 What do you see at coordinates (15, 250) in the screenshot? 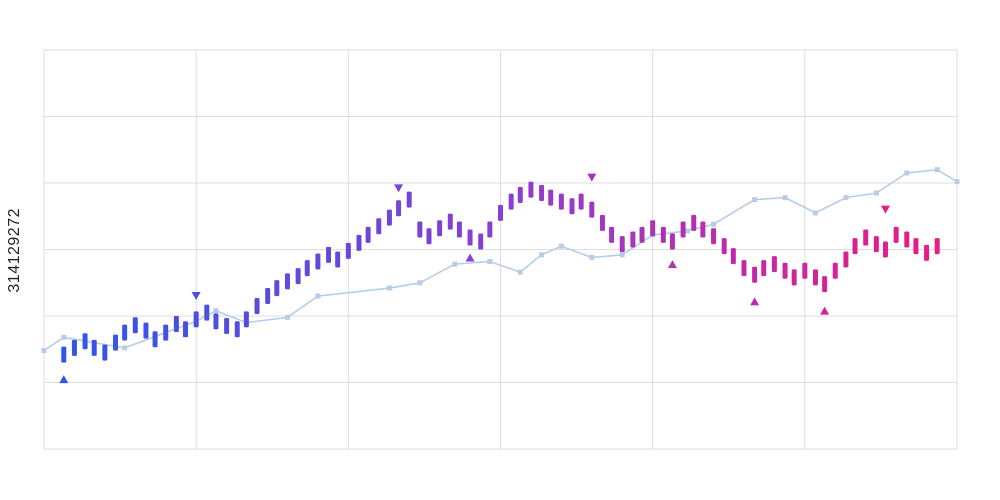
I see `stock-id-watermark: 314129272` at bounding box center [15, 250].